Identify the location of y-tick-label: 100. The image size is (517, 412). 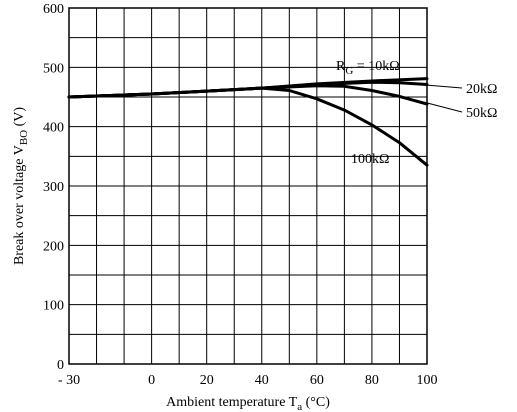
(53, 306).